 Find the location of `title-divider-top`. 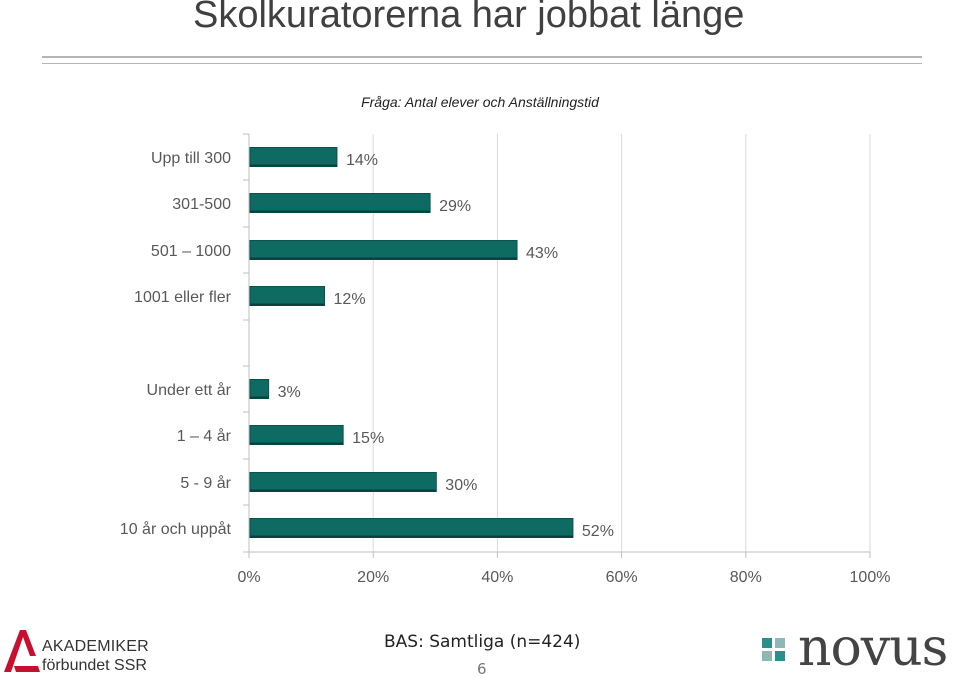

title-divider-top is located at coordinates (482, 57).